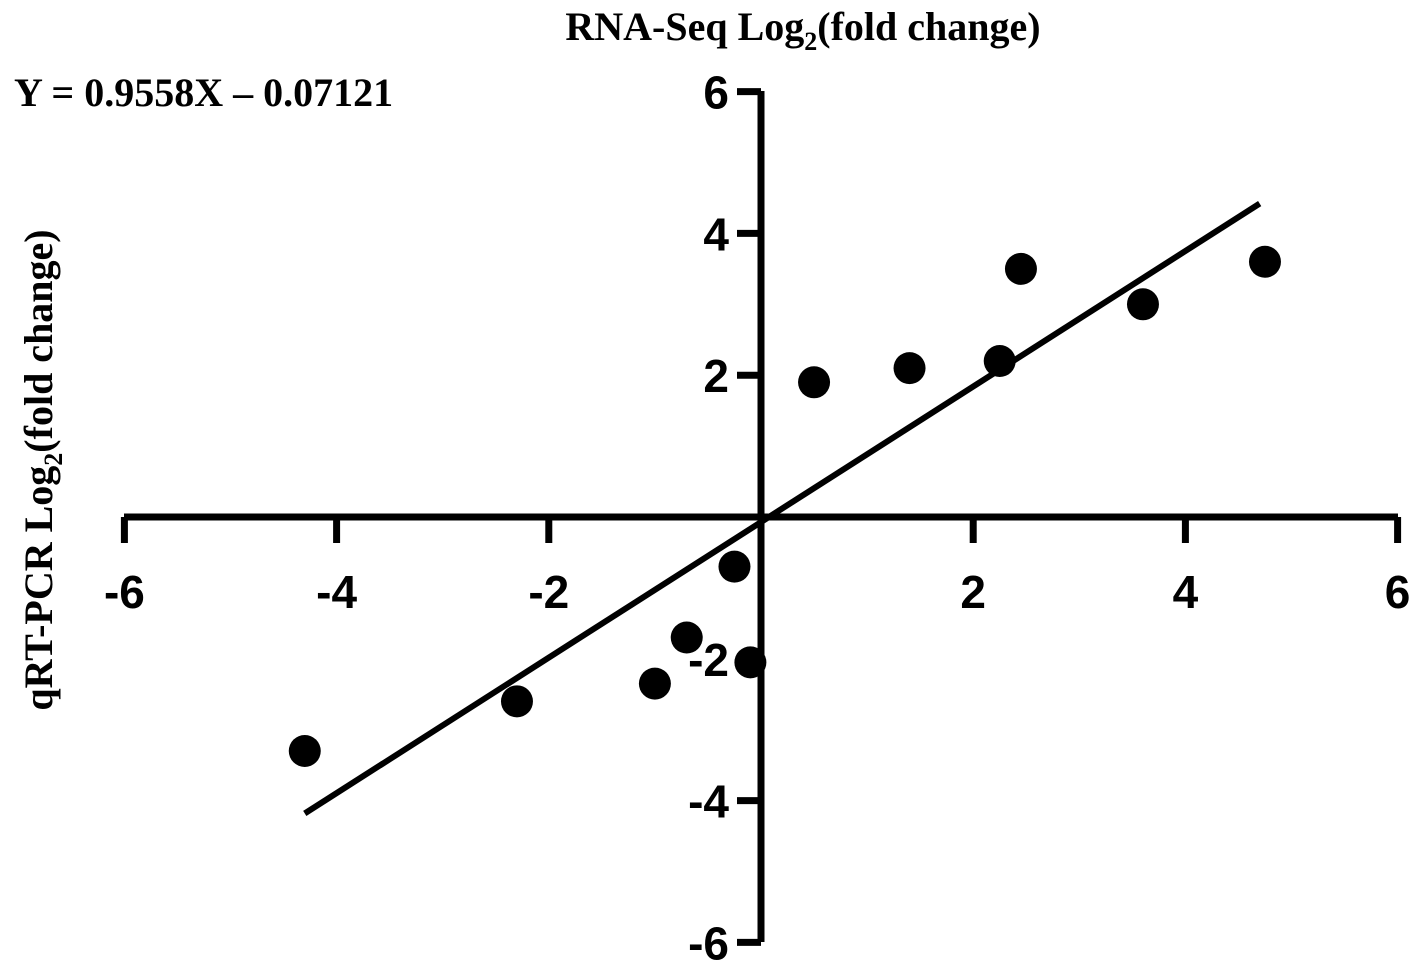 This screenshot has width=1417, height=970. I want to click on y-tick-label: 2, so click(716, 376).